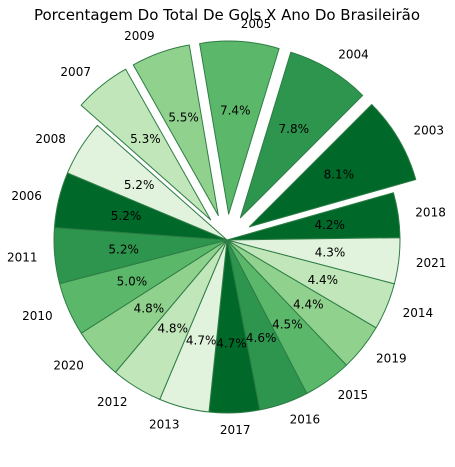 The width and height of the screenshot is (455, 467). What do you see at coordinates (323, 280) in the screenshot?
I see `pie-percent-2014: 4.4%` at bounding box center [323, 280].